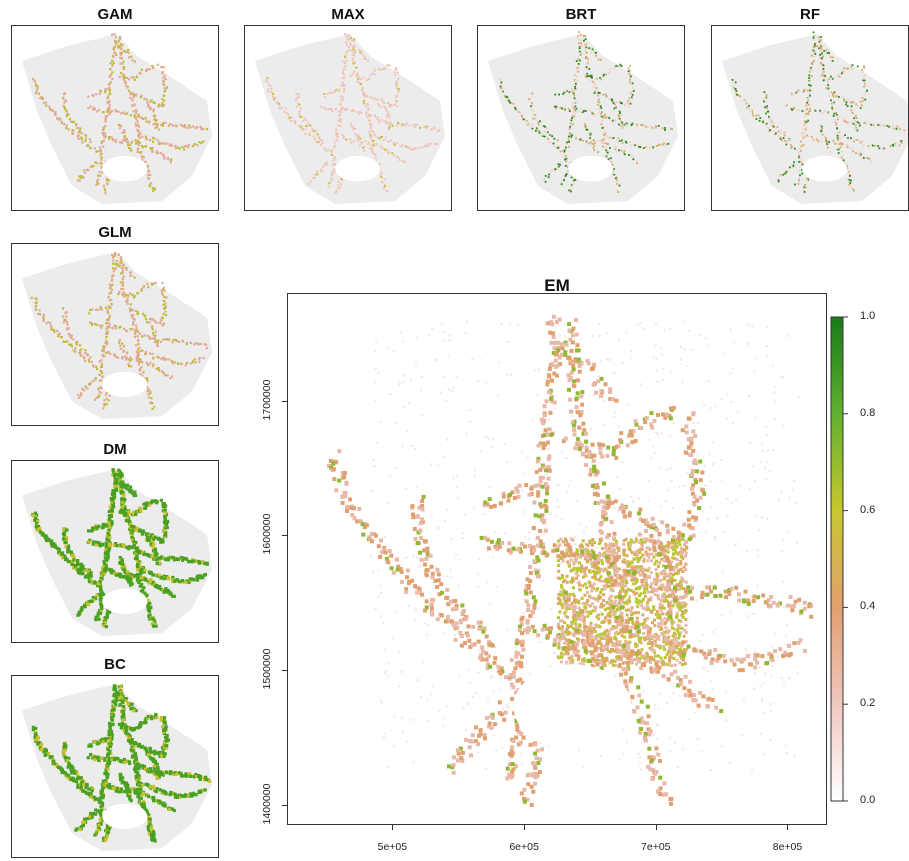  I want to click on map-panel-max, so click(348, 118).